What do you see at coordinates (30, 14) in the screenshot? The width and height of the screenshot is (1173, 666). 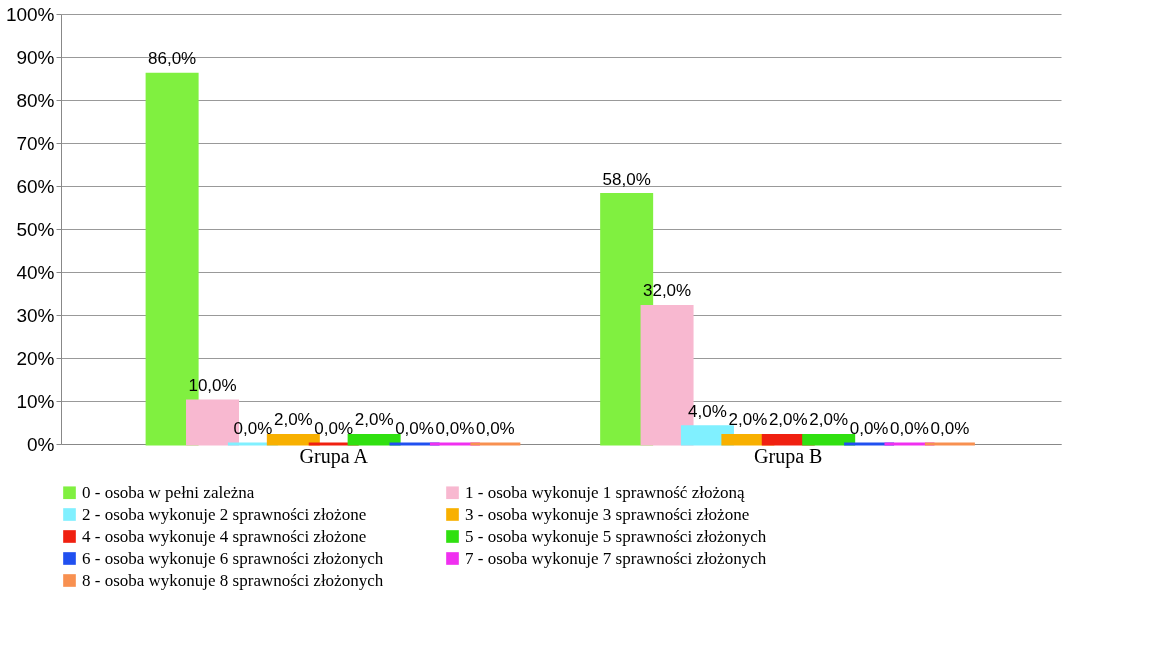 I see `y-tick-label: 100%` at bounding box center [30, 14].